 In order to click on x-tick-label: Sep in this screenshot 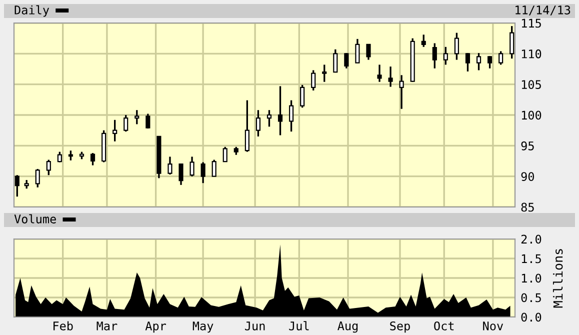, I will do `click(400, 327)`.